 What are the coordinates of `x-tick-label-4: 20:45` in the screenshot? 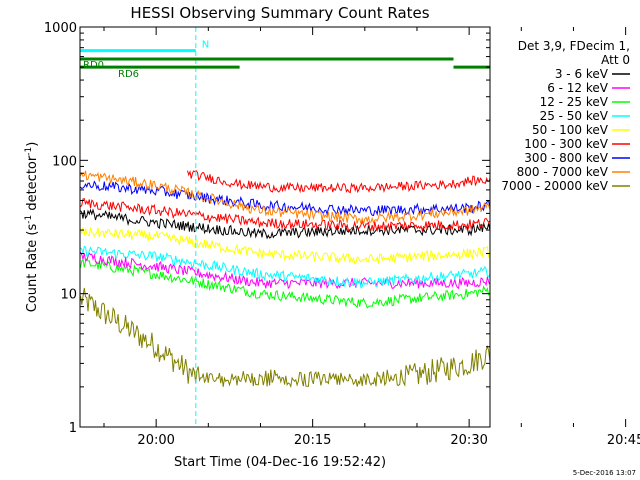 It's located at (623, 440).